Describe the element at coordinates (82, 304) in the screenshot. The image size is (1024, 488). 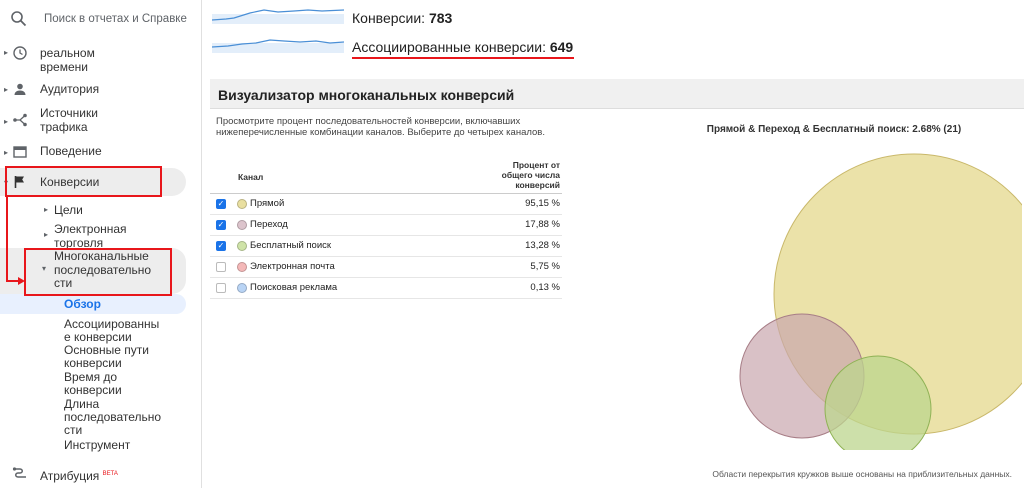
I see `sidebar-item-overview: Обзор` at that location.